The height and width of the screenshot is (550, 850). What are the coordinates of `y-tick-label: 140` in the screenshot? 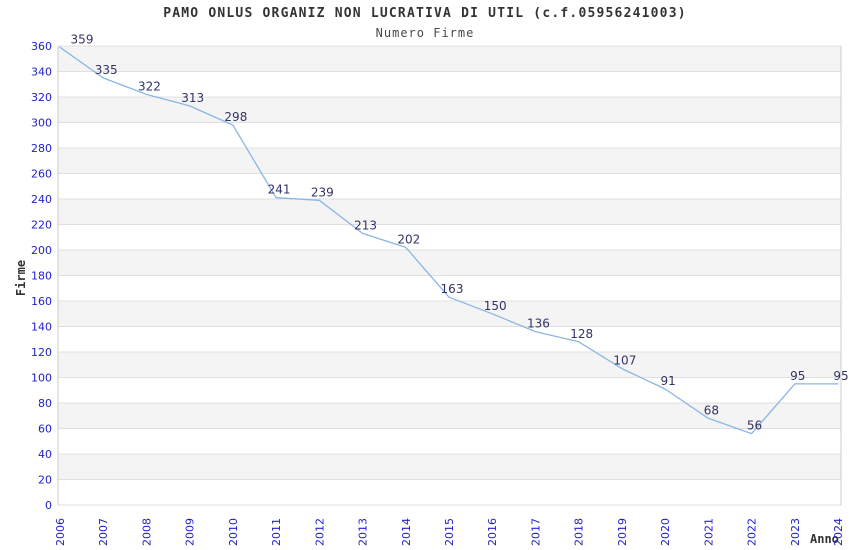 It's located at (41, 327).